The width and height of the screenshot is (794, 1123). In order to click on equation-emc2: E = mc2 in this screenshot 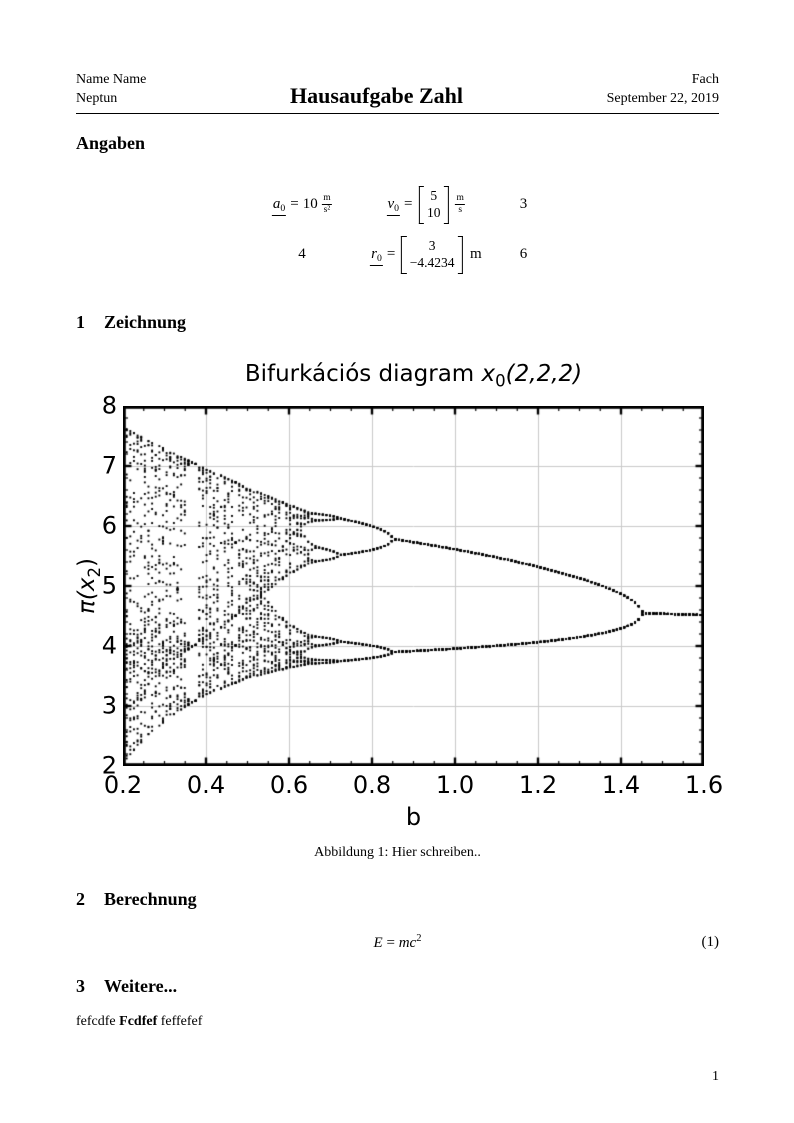, I will do `click(397, 942)`.